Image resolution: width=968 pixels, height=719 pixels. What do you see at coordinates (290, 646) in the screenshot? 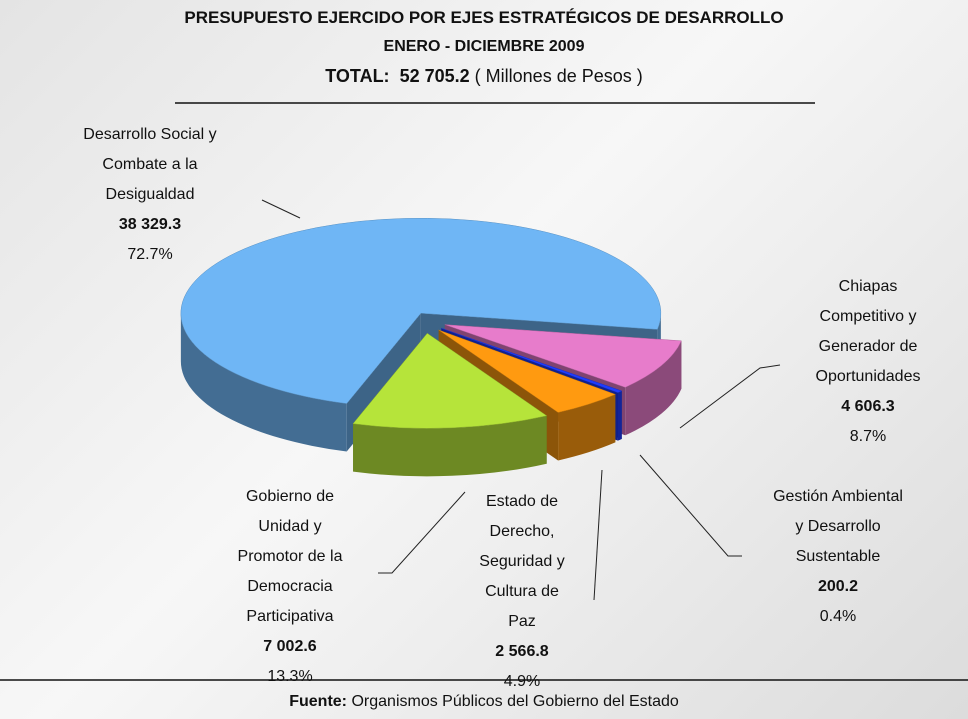
I see `value-label: 7 002.6` at bounding box center [290, 646].